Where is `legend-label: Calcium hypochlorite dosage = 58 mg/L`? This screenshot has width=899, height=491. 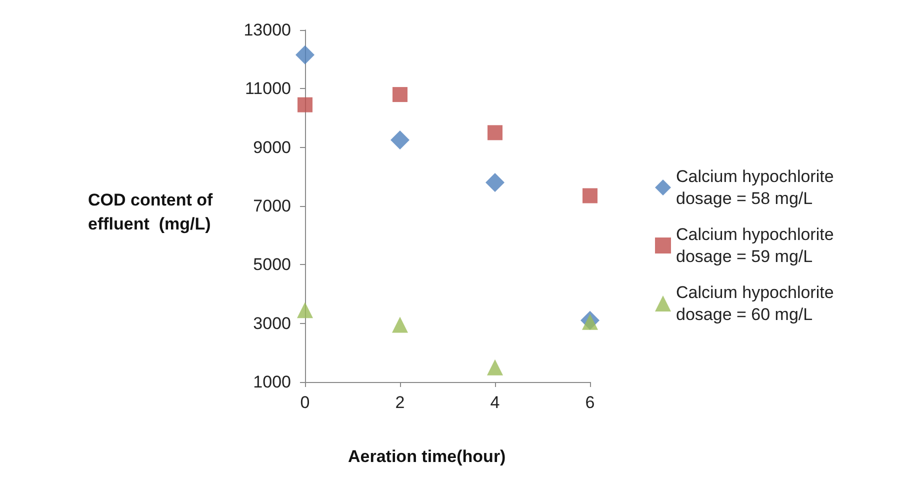
legend-label: Calcium hypochlorite dosage = 58 mg/L is located at coordinates (757, 187).